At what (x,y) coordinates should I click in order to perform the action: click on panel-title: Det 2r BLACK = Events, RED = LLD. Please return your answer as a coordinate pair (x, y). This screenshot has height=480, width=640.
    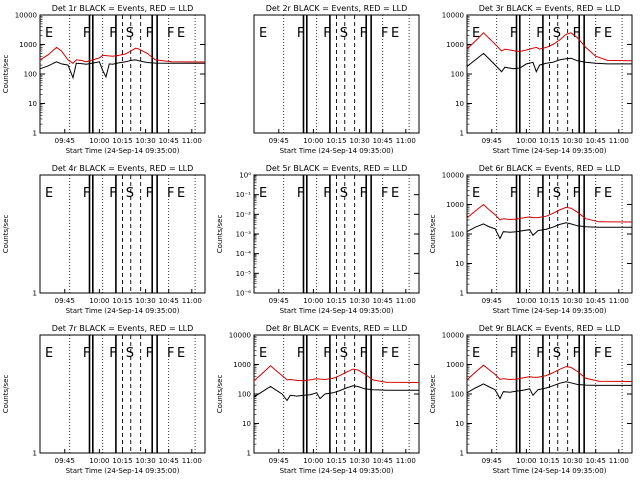
    Looking at the image, I should click on (337, 8).